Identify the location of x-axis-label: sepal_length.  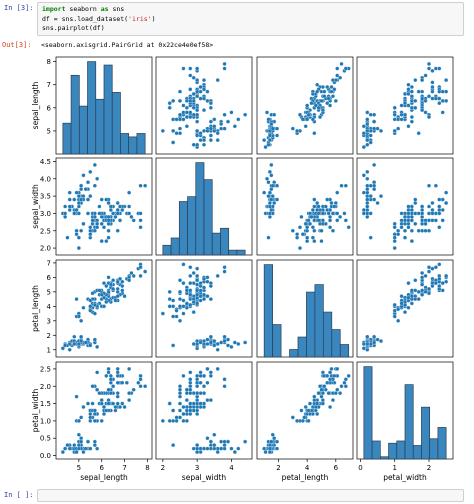
(104, 477).